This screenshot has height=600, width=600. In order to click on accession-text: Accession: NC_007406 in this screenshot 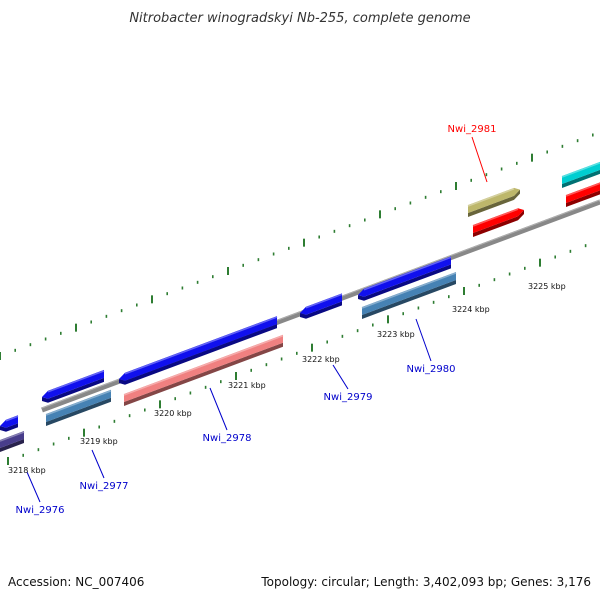, I will do `click(76, 582)`.